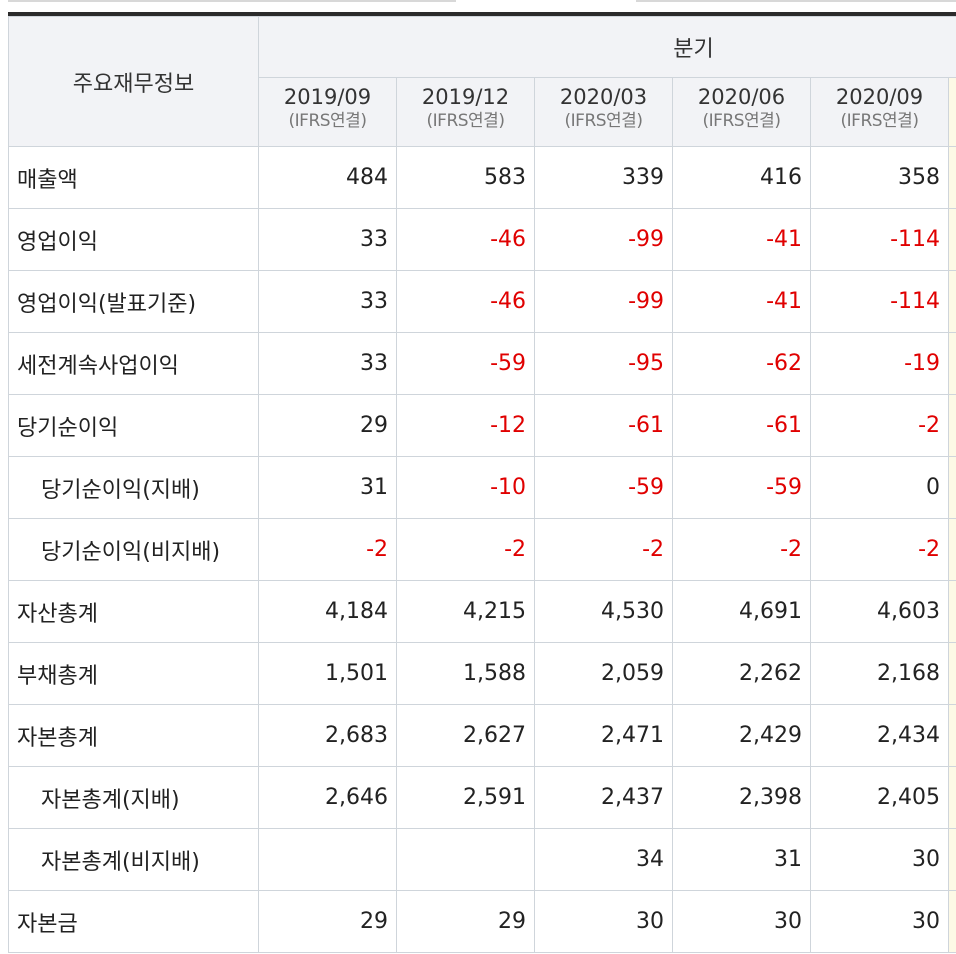  Describe the element at coordinates (482, 14) in the screenshot. I see `table-top-rule` at that location.